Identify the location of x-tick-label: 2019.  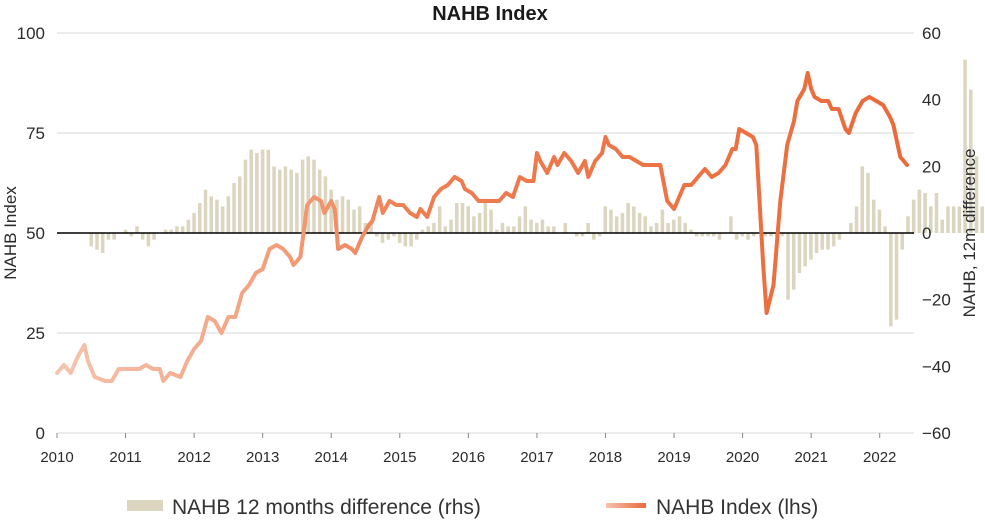
(673, 457).